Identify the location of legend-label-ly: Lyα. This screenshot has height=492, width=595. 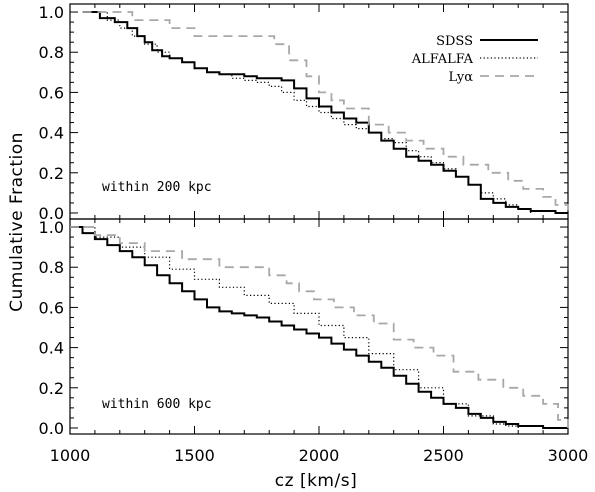
(460, 77).